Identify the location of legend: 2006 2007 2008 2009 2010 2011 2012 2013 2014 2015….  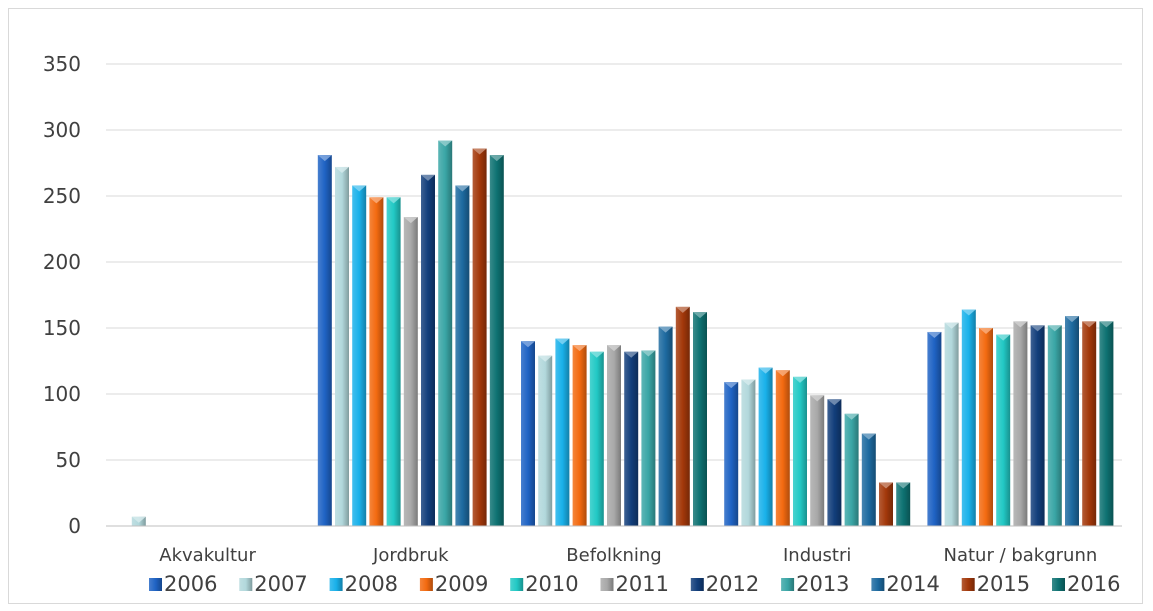
(634, 584).